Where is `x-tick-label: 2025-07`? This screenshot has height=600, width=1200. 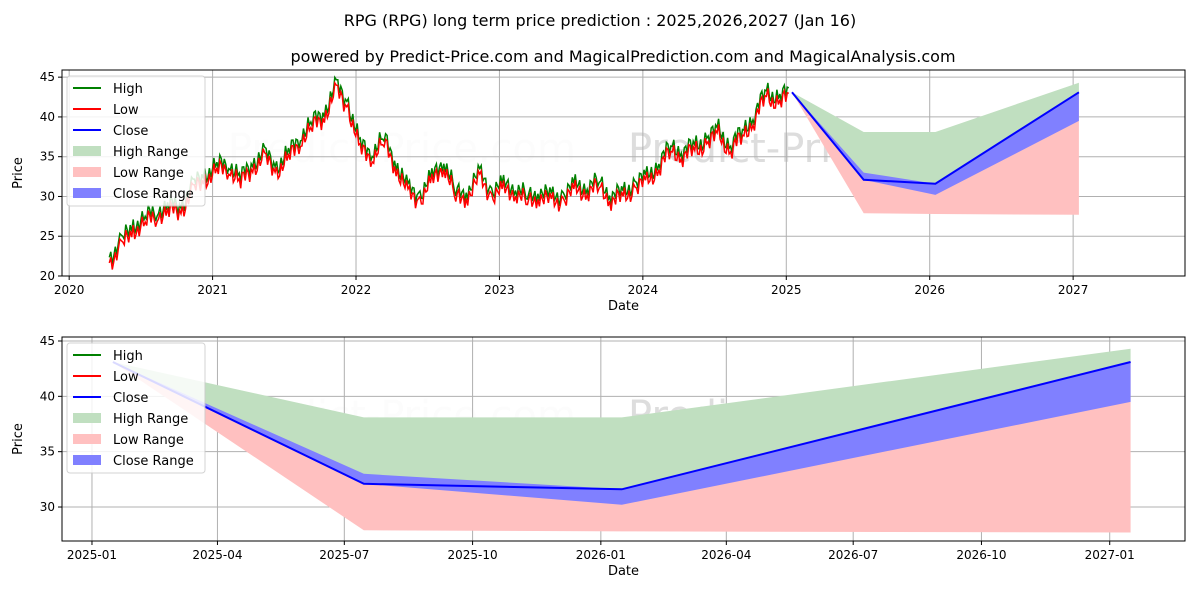
x-tick-label: 2025-07 is located at coordinates (344, 555).